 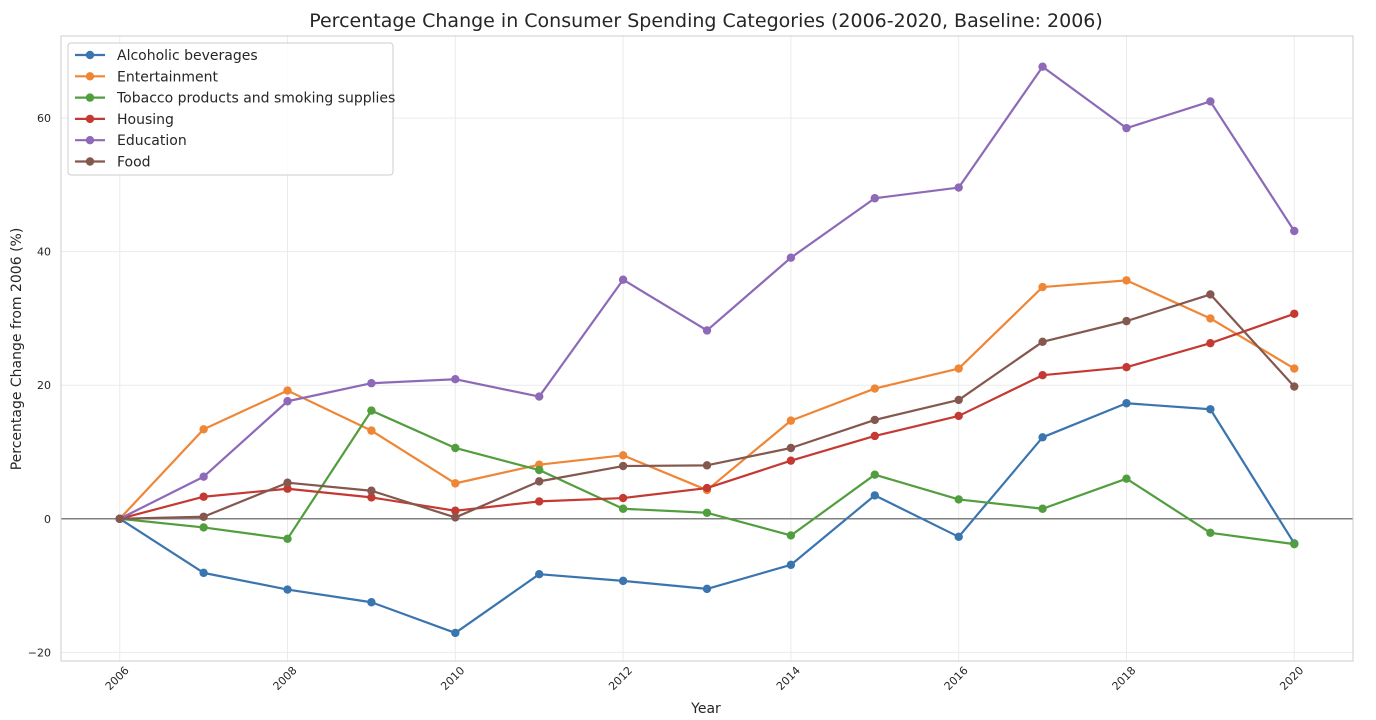 What do you see at coordinates (285, 678) in the screenshot?
I see `x-tick-label: 2008` at bounding box center [285, 678].